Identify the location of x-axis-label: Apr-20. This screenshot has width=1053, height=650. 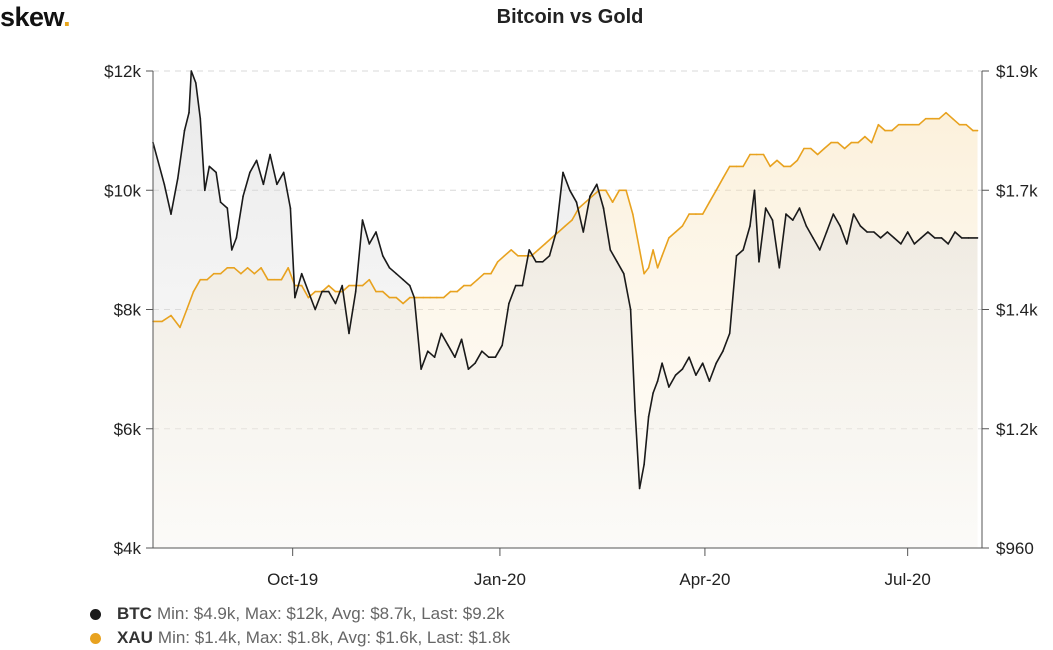
(704, 579).